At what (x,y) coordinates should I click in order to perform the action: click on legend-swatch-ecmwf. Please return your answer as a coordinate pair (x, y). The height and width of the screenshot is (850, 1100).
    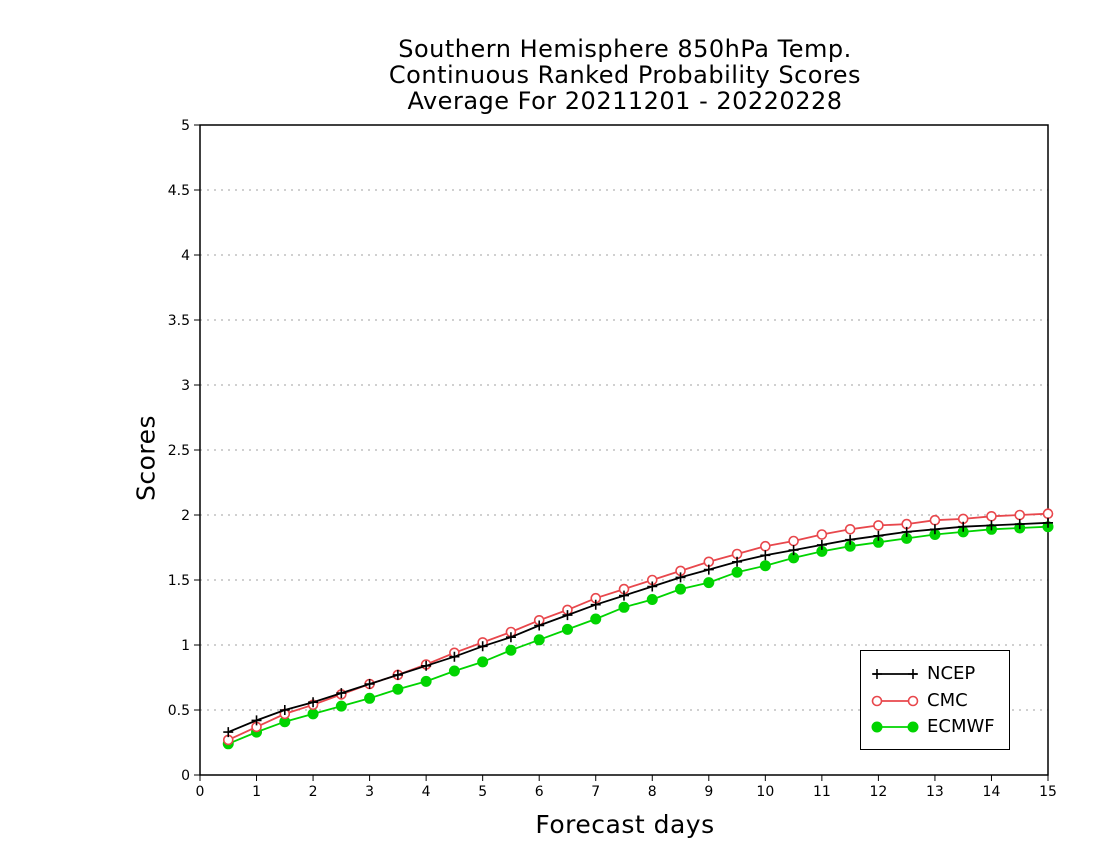
    Looking at the image, I should click on (895, 727).